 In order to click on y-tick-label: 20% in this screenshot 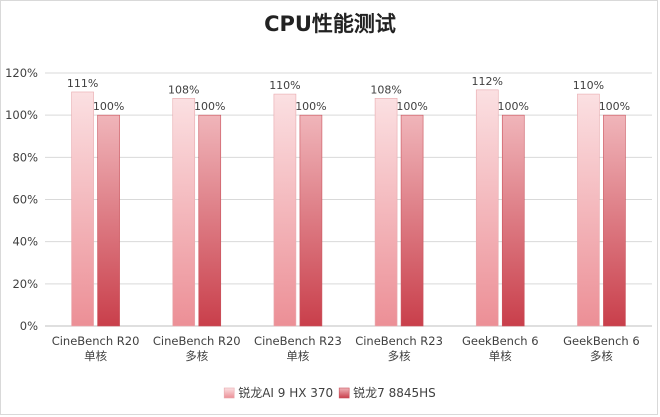, I will do `click(25, 284)`.